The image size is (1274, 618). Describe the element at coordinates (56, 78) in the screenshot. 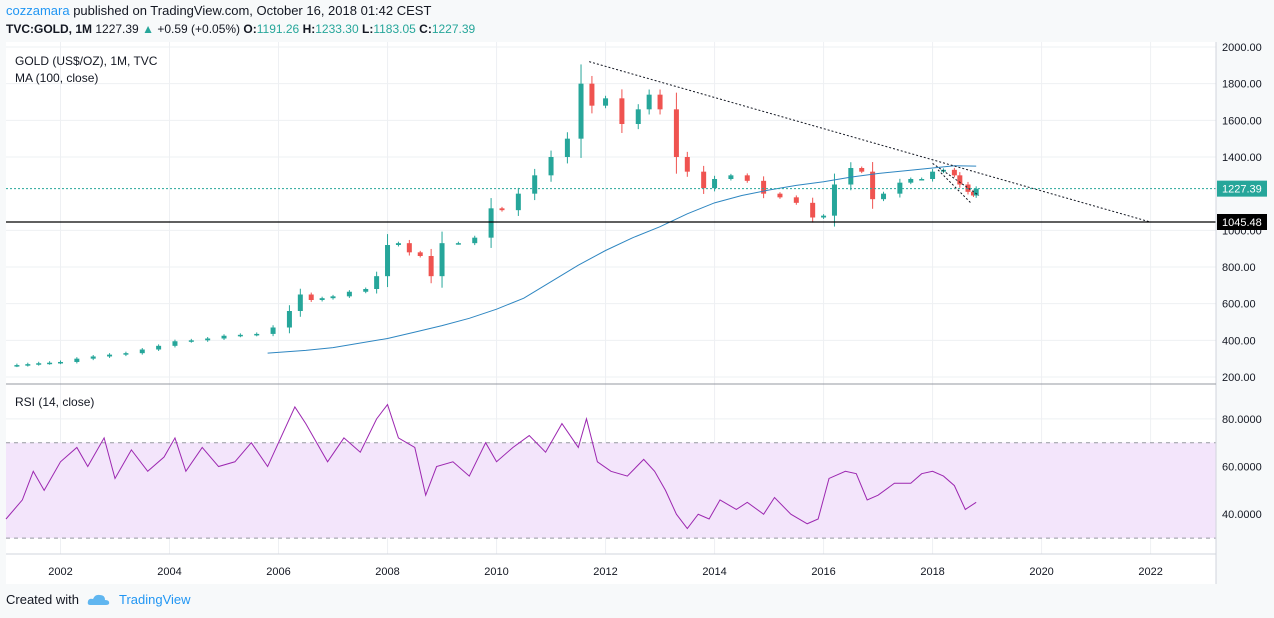

I see `ma-indicator-label: MA (100, close)` at that location.